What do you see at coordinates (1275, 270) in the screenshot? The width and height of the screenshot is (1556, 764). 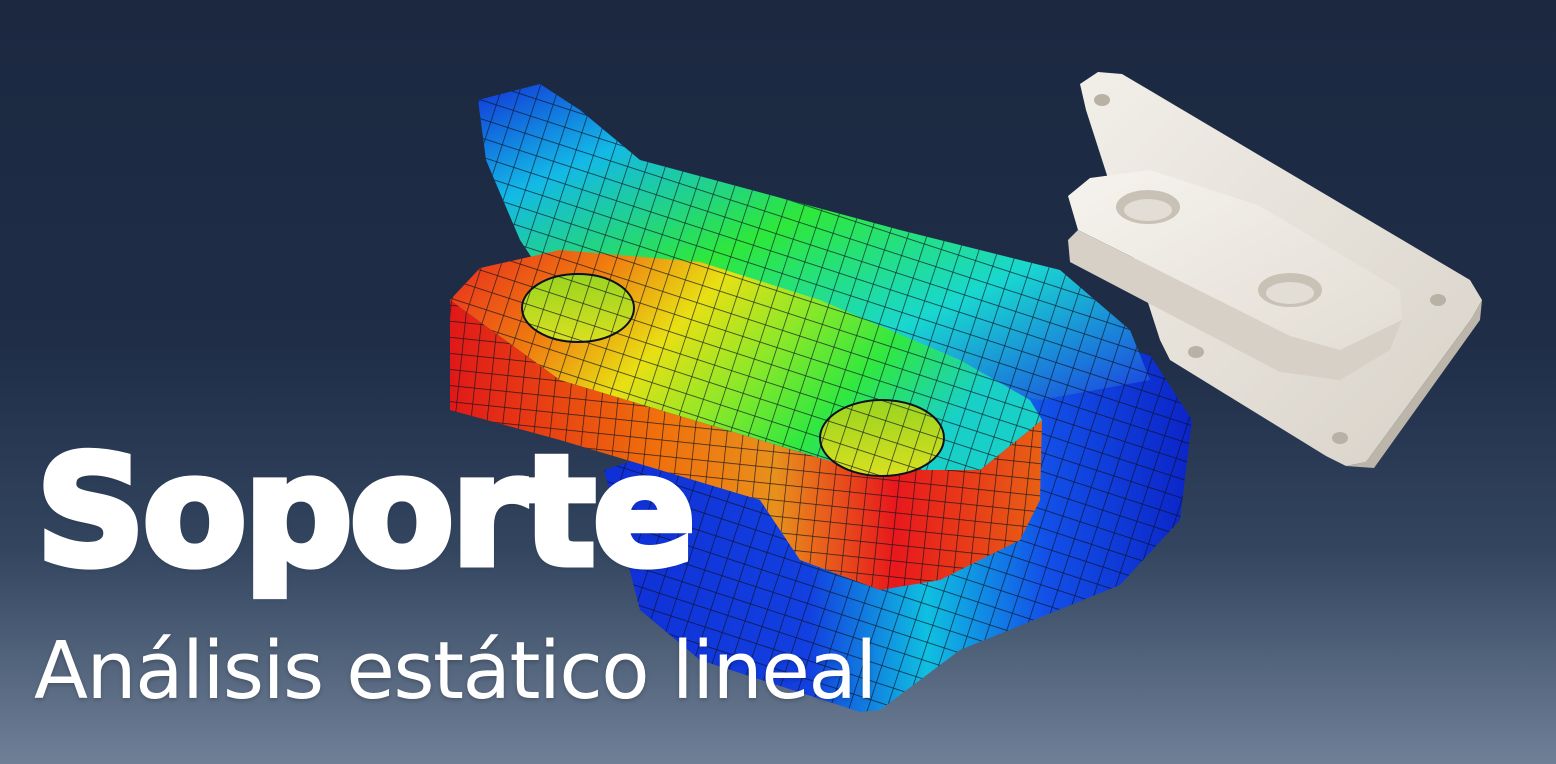 I see `solid-part-model` at bounding box center [1275, 270].